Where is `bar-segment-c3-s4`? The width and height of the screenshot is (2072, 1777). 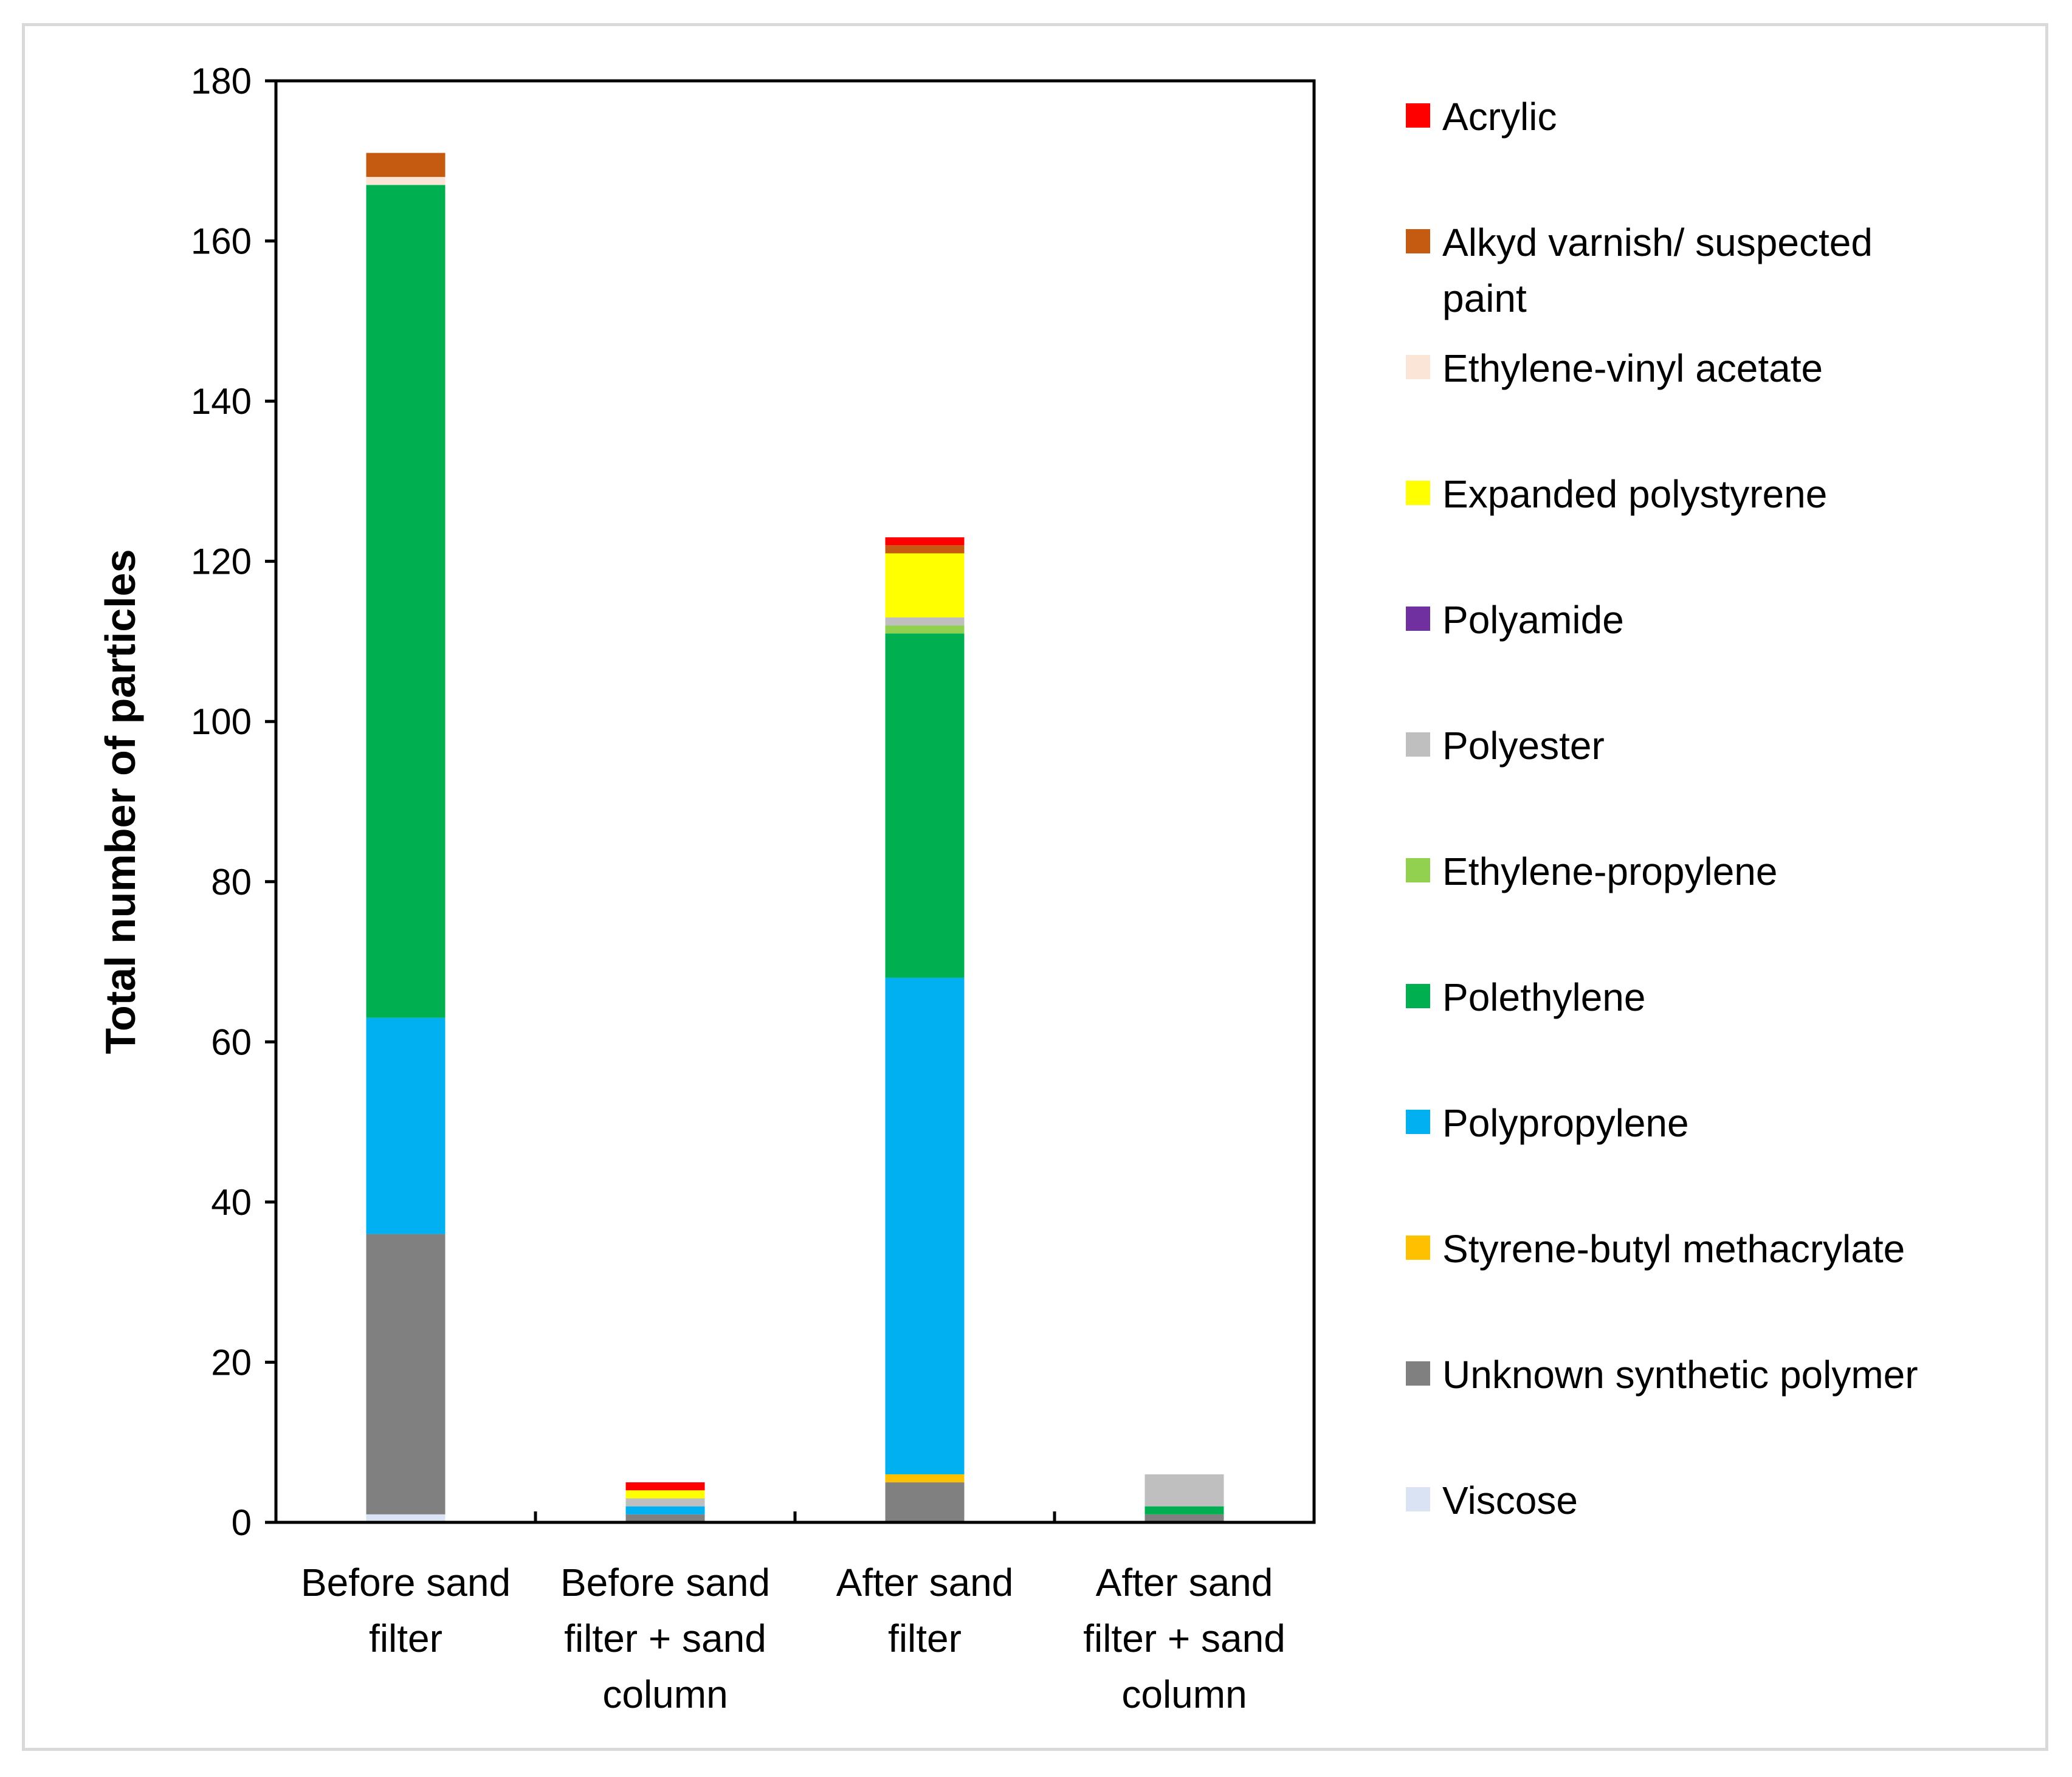 bar-segment-c3-s4 is located at coordinates (1184, 1510).